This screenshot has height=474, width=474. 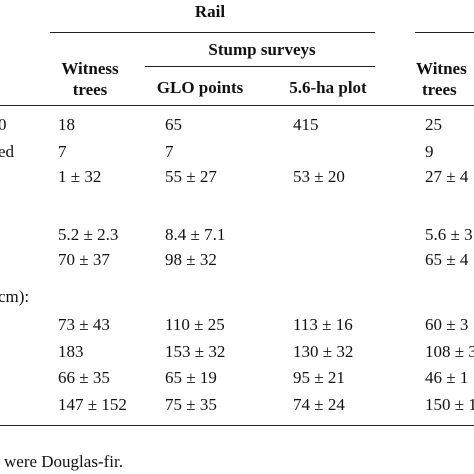 What do you see at coordinates (200, 87) in the screenshot?
I see `column-header: GLO points` at bounding box center [200, 87].